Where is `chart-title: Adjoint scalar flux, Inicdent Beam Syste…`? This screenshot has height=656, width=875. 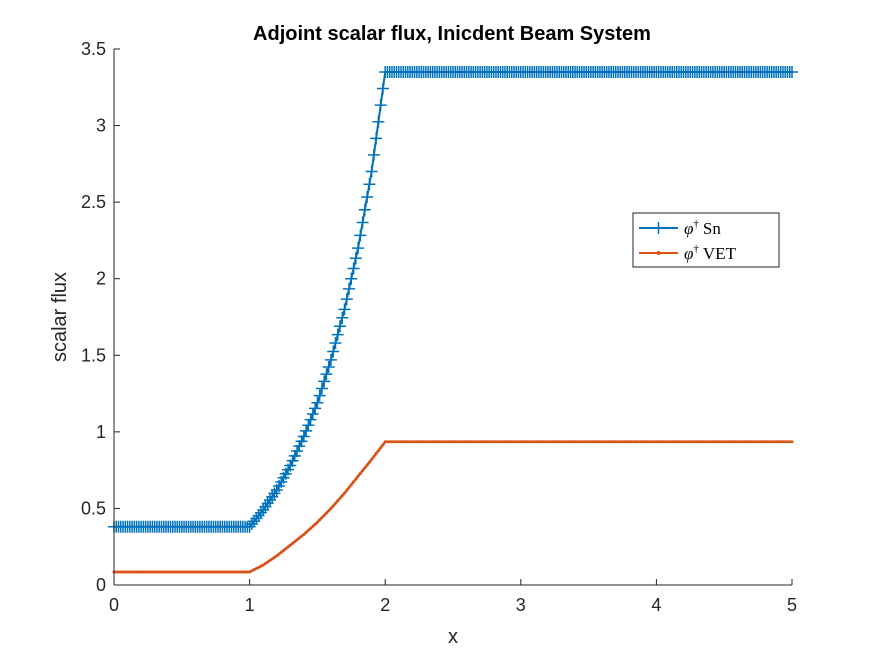
chart-title: Adjoint scalar flux, Inicdent Beam Syste… is located at coordinates (452, 34).